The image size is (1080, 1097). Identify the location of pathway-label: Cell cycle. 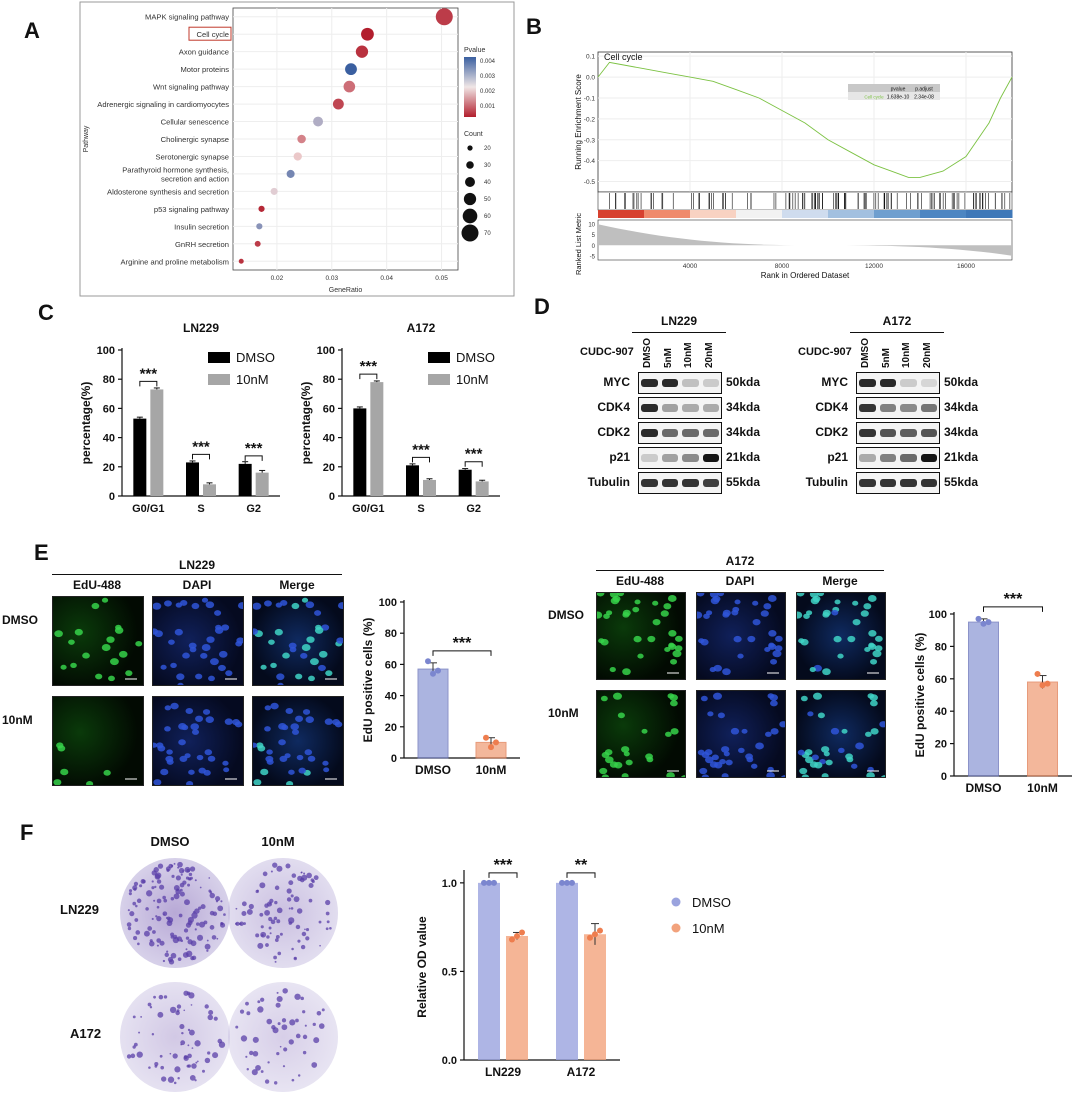
(213, 34).